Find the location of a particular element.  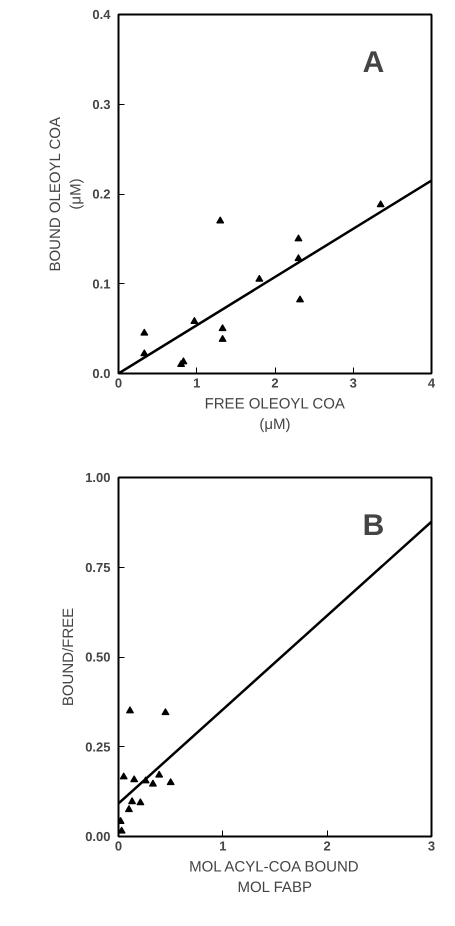

y-tick-label: 0.00 is located at coordinates (98, 836).